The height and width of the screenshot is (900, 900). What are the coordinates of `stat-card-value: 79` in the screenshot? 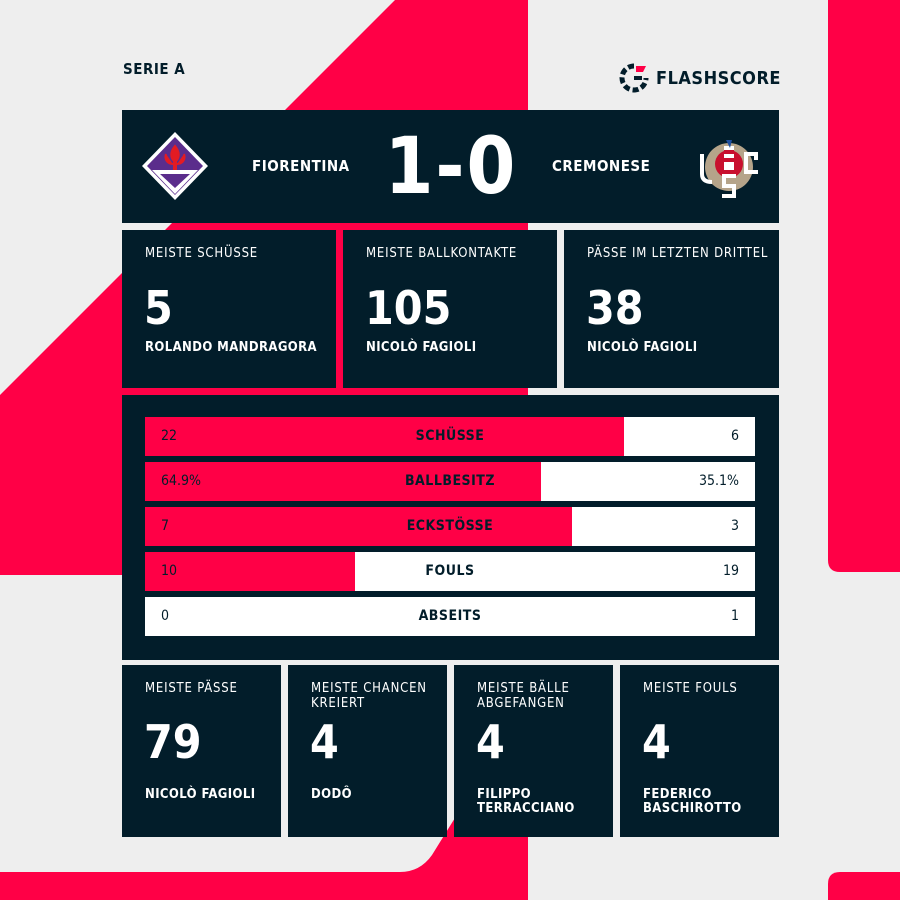 It's located at (173, 742).